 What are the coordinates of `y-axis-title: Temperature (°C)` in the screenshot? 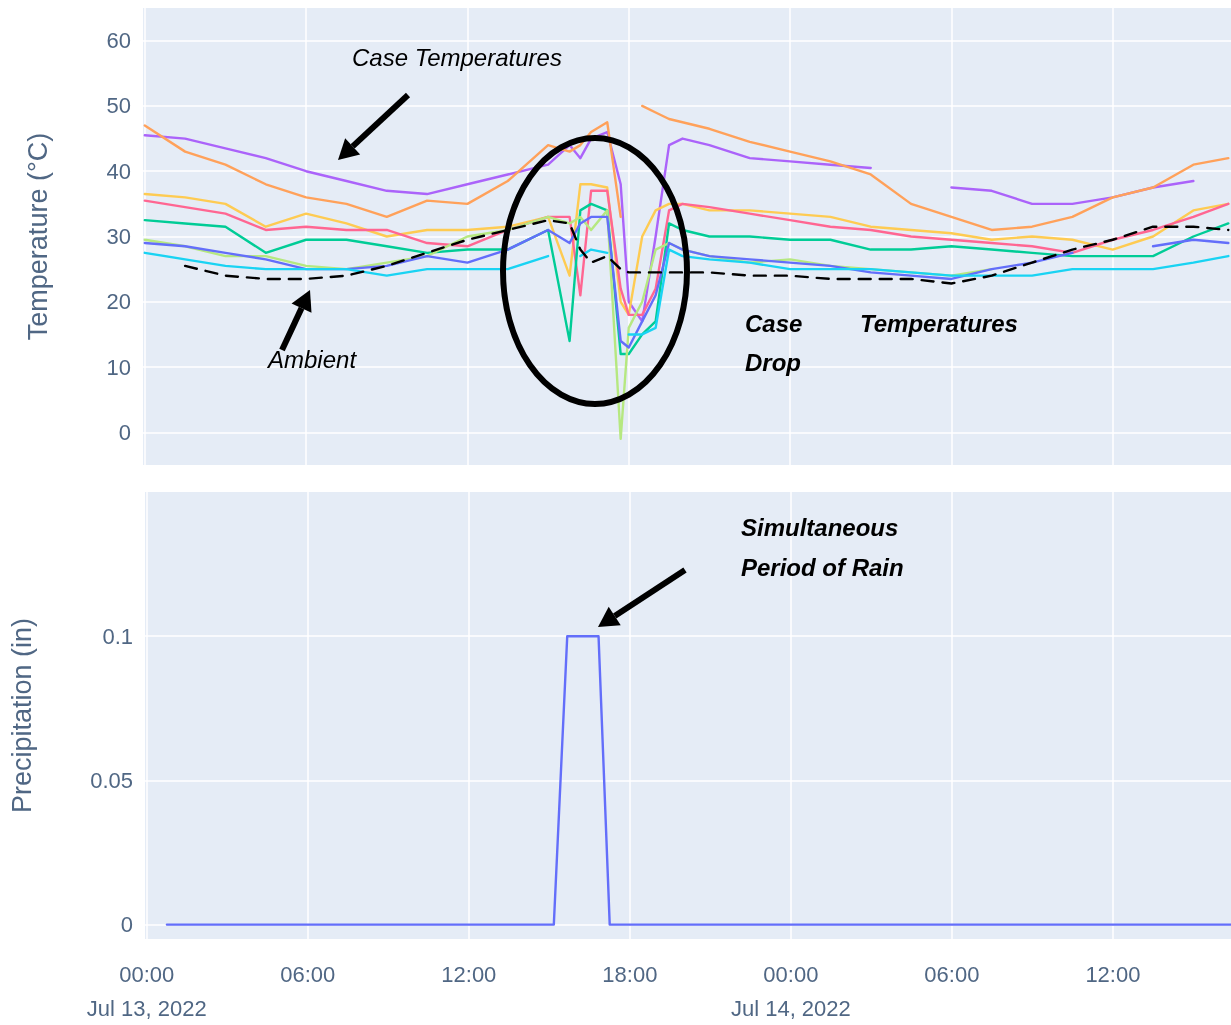 It's located at (37, 236).